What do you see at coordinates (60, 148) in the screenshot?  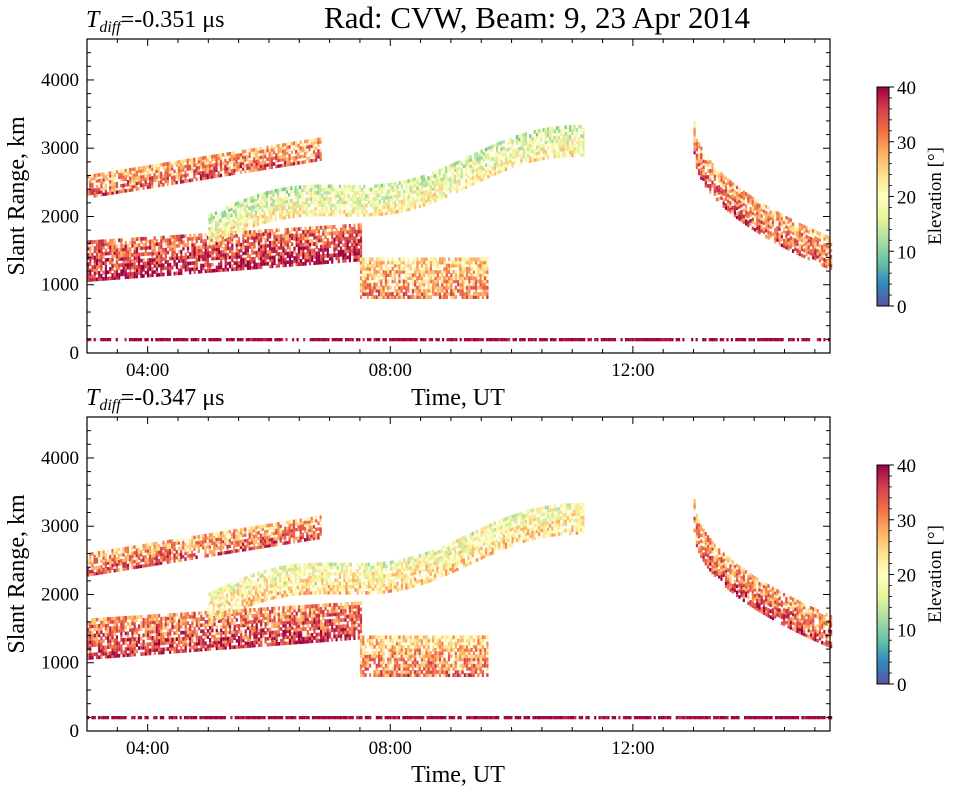 I see `y-tick-label: 3000` at bounding box center [60, 148].